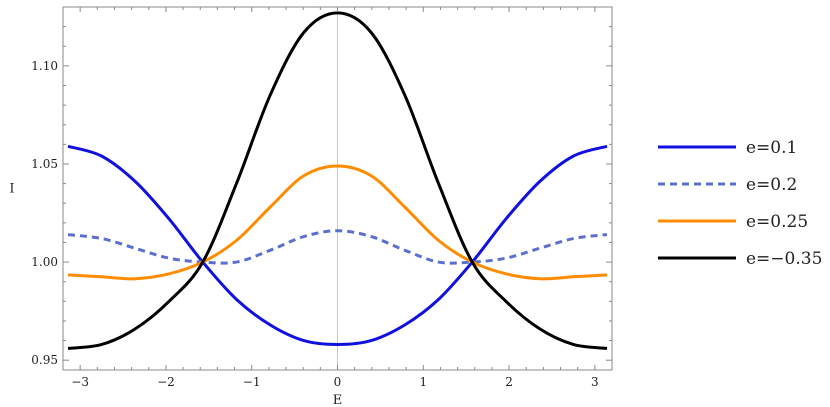  What do you see at coordinates (771, 185) in the screenshot?
I see `legend-label-2: e=0.2` at bounding box center [771, 185].